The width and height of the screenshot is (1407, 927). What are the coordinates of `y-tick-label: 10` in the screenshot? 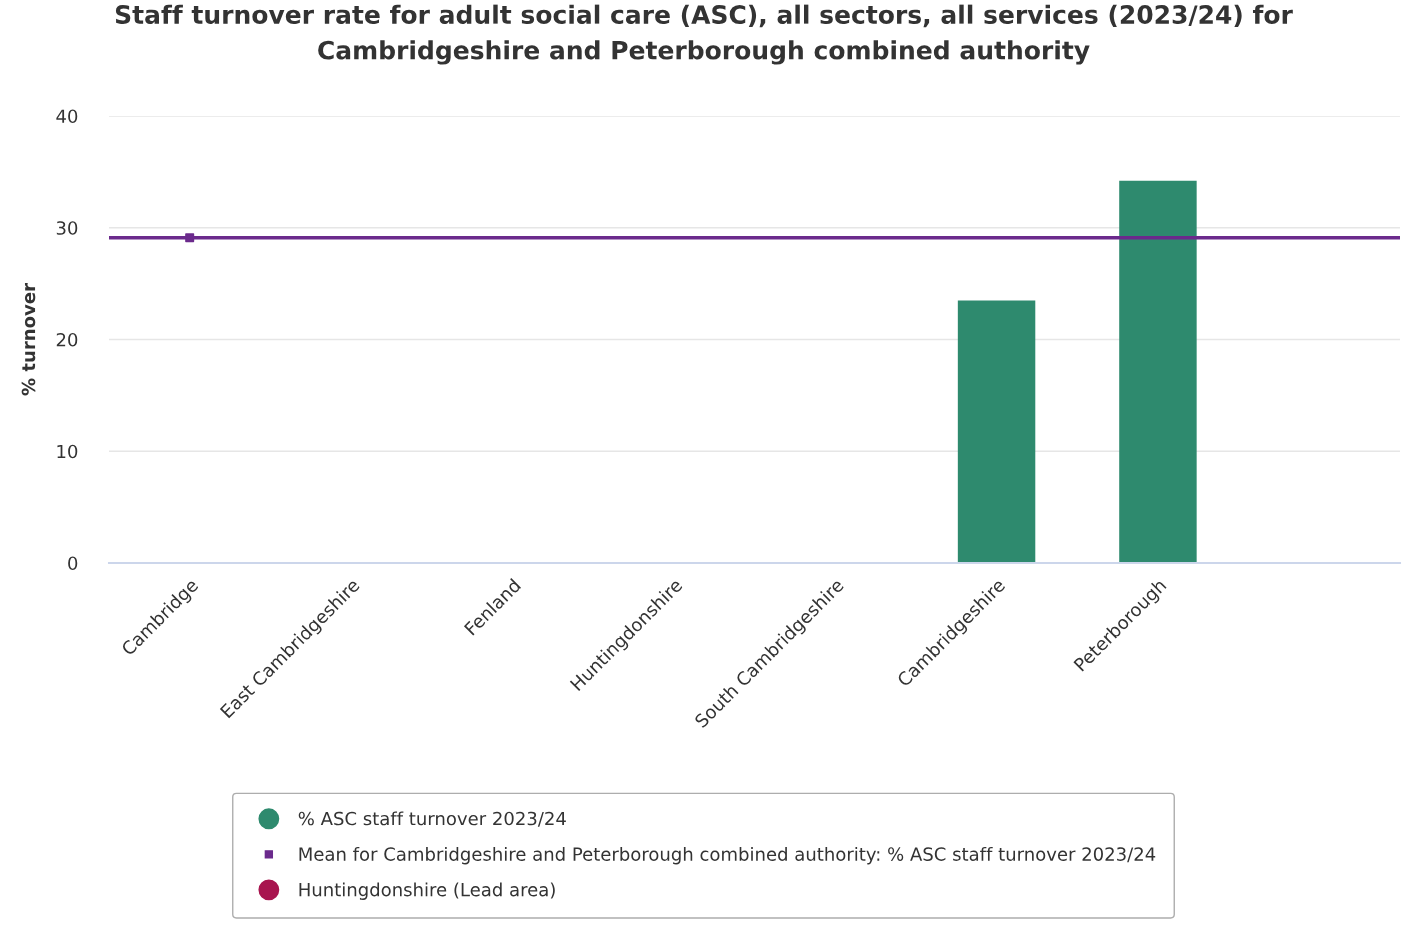 It's located at (67, 451).